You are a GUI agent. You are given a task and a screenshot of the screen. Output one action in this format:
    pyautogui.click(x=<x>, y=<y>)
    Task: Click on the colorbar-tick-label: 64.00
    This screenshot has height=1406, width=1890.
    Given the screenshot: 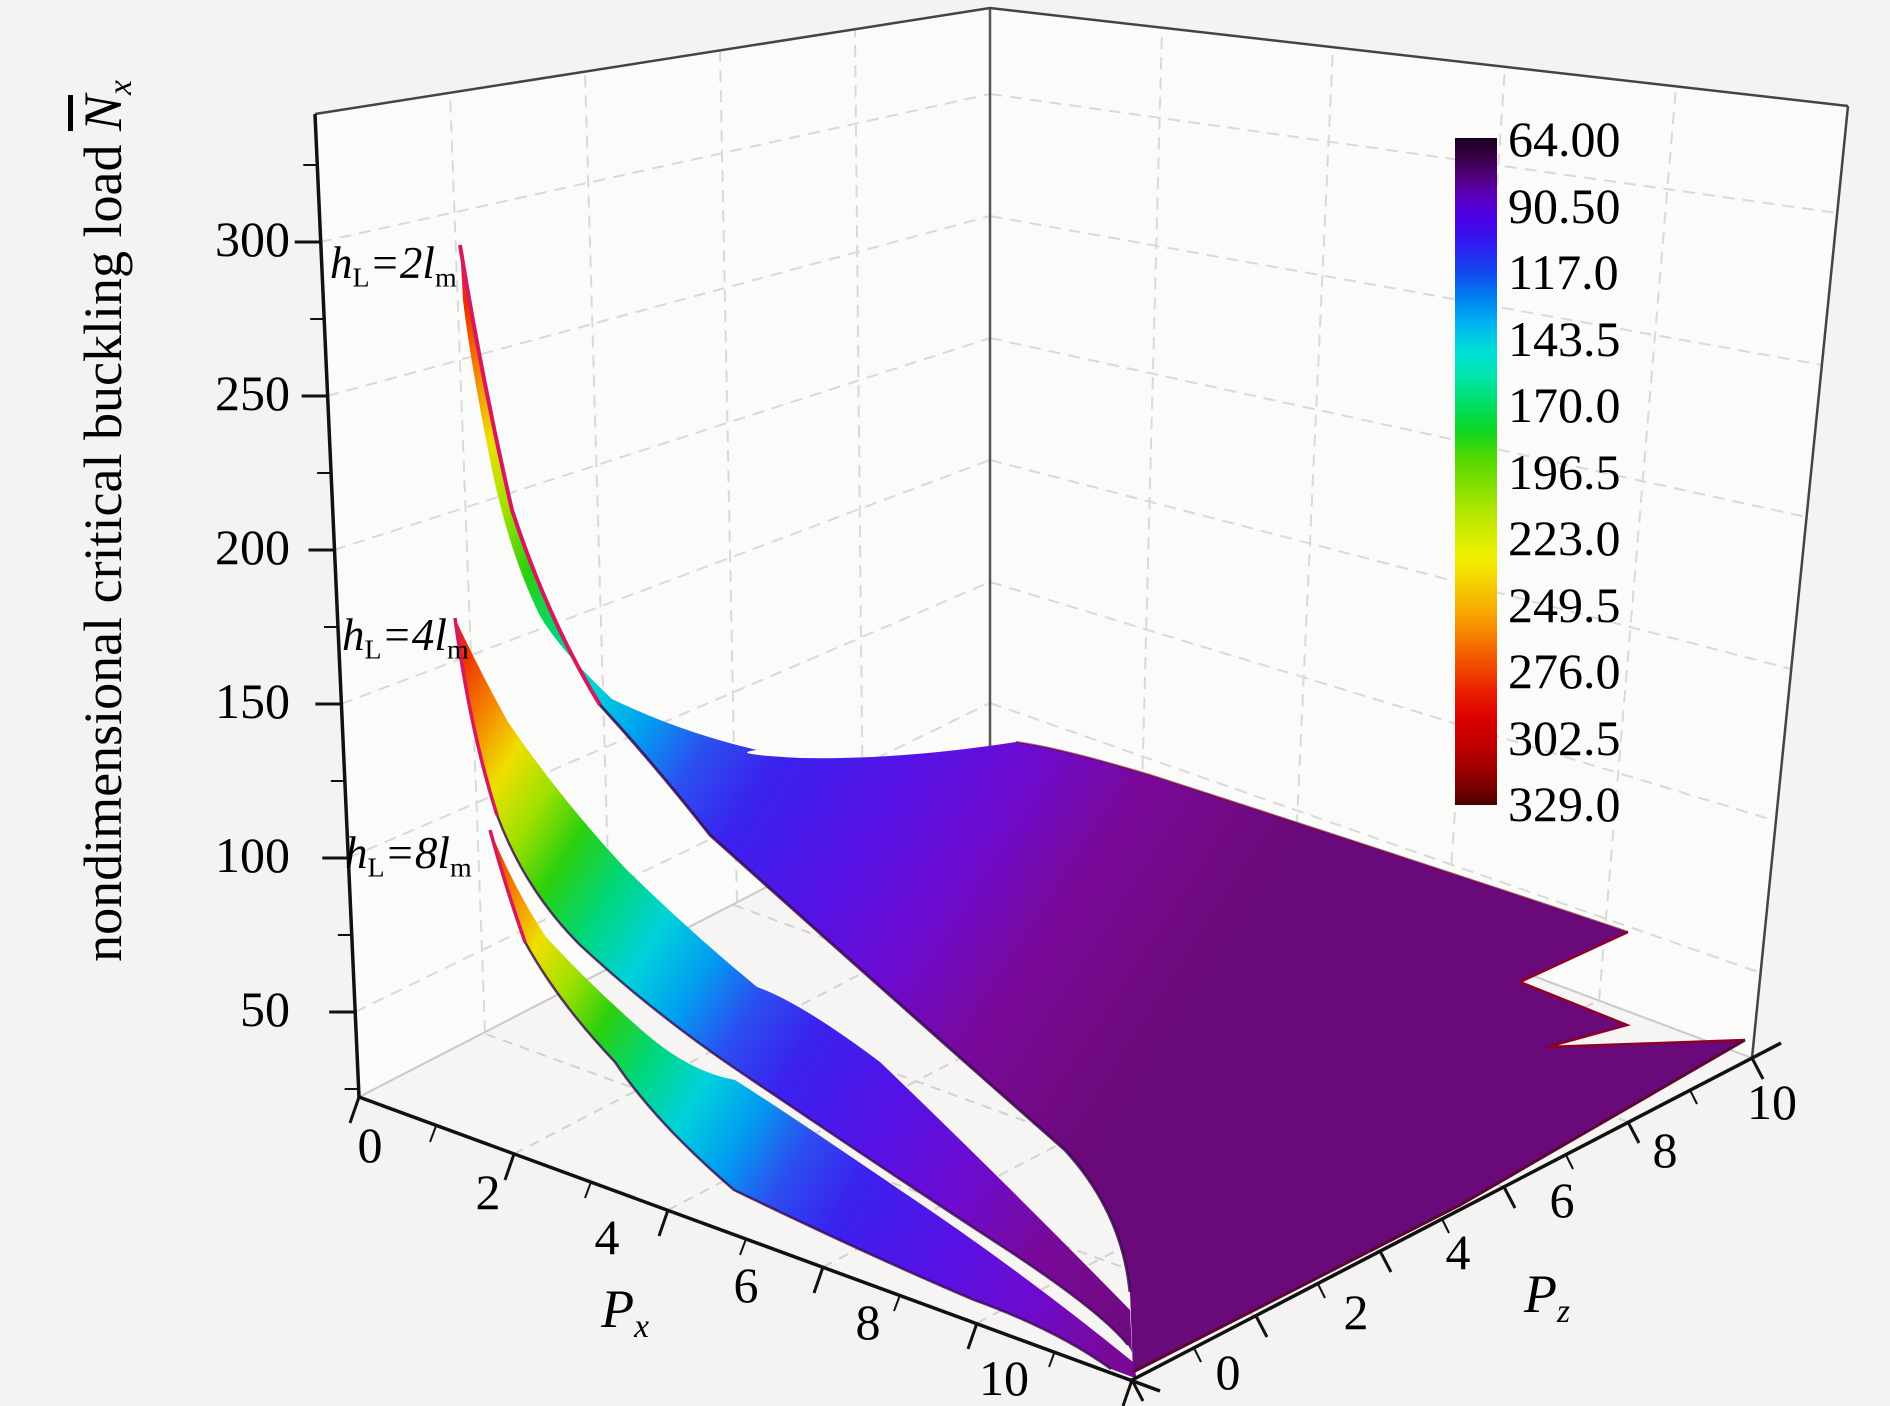 What is the action you would take?
    pyautogui.click(x=1564, y=139)
    